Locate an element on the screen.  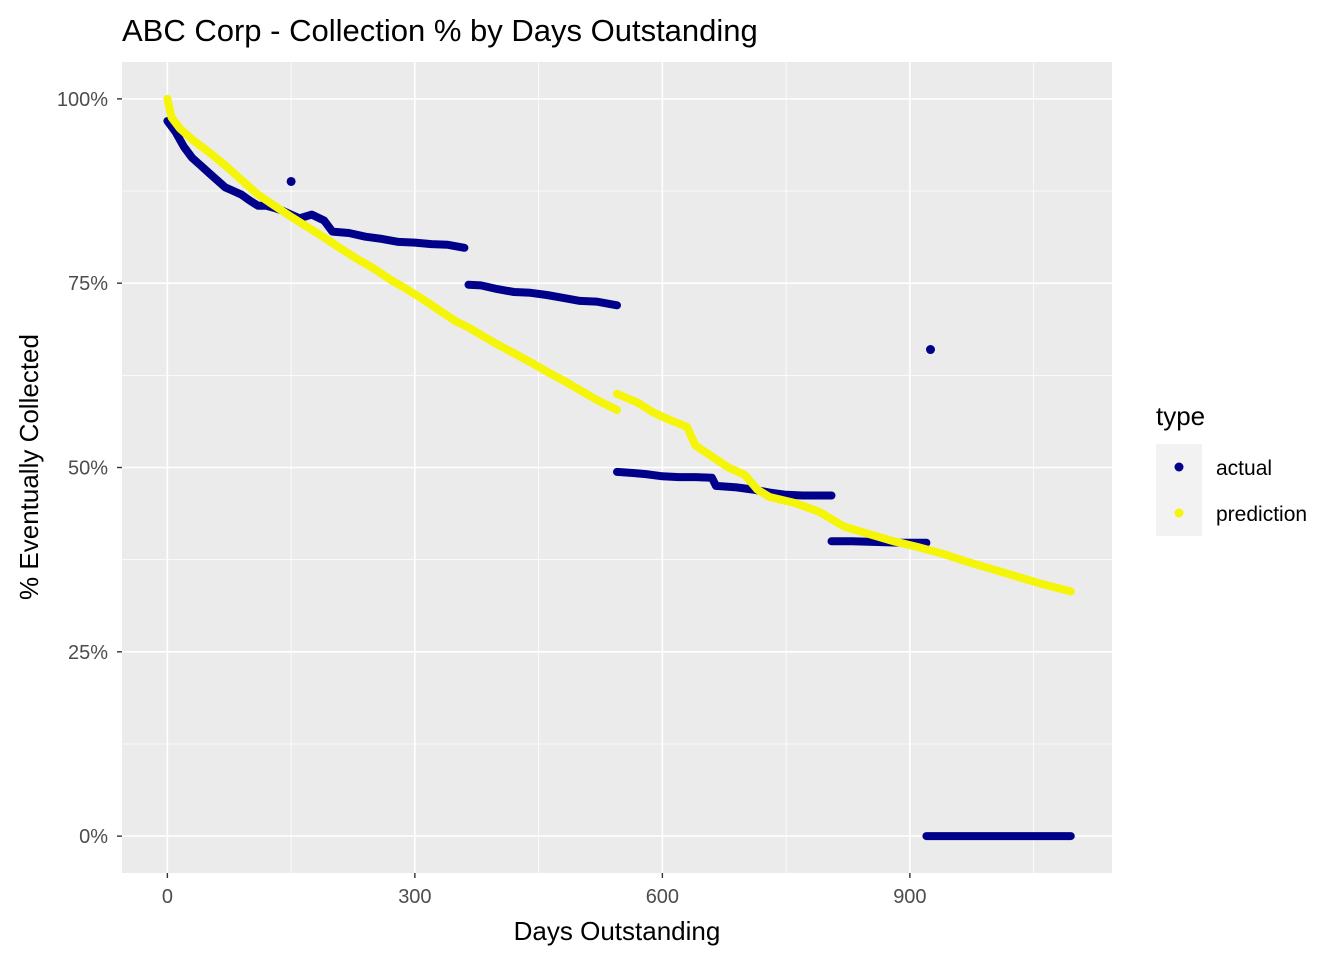
y-axis: 0% 25% 50% 75% 100% is located at coordinates (89, 468).